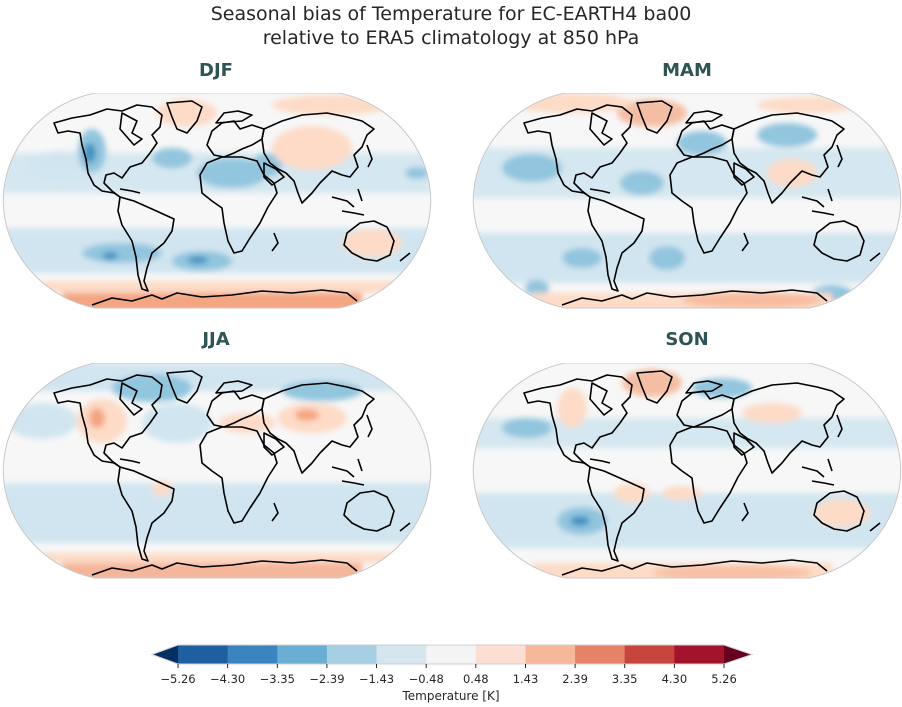 This screenshot has height=707, width=902. What do you see at coordinates (216, 339) in the screenshot?
I see `panel-title-jja: JJA` at bounding box center [216, 339].